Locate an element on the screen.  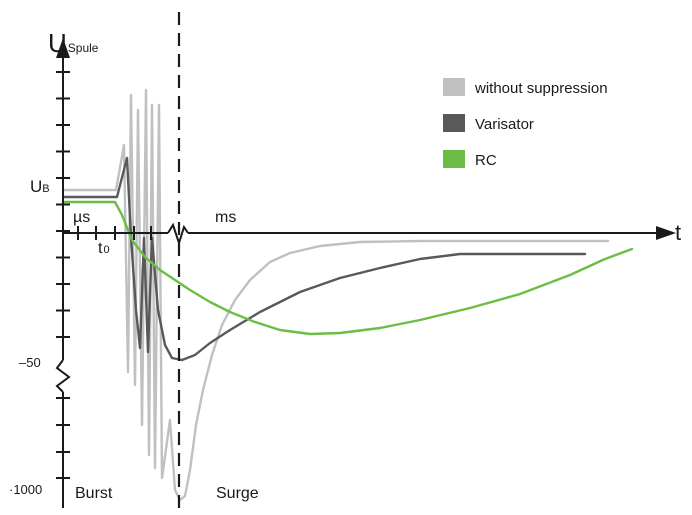
ms-label: ms is located at coordinates (225, 217).